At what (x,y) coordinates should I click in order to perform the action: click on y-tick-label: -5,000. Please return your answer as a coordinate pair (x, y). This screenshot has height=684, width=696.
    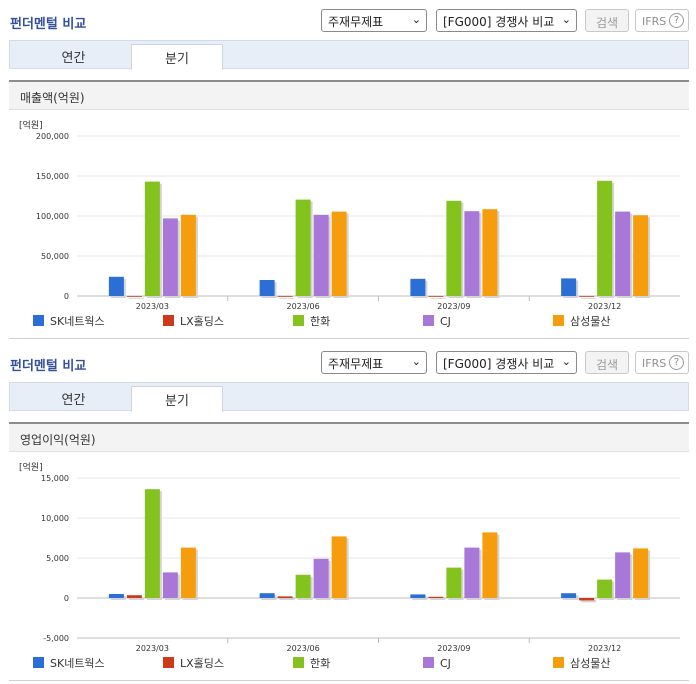
    Looking at the image, I should click on (56, 638).